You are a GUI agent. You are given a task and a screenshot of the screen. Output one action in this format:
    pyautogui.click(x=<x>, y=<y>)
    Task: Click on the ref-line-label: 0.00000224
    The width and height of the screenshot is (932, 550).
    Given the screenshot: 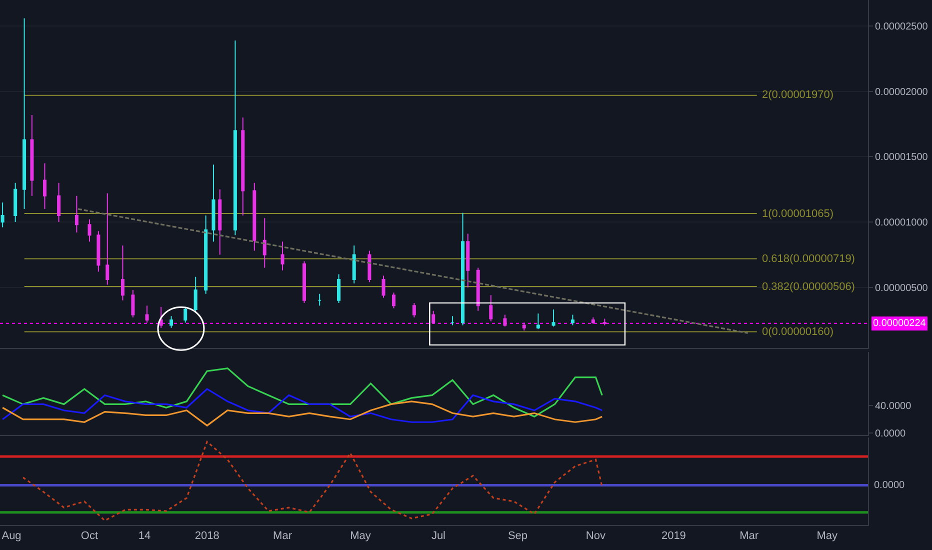 What is the action you would take?
    pyautogui.click(x=899, y=323)
    